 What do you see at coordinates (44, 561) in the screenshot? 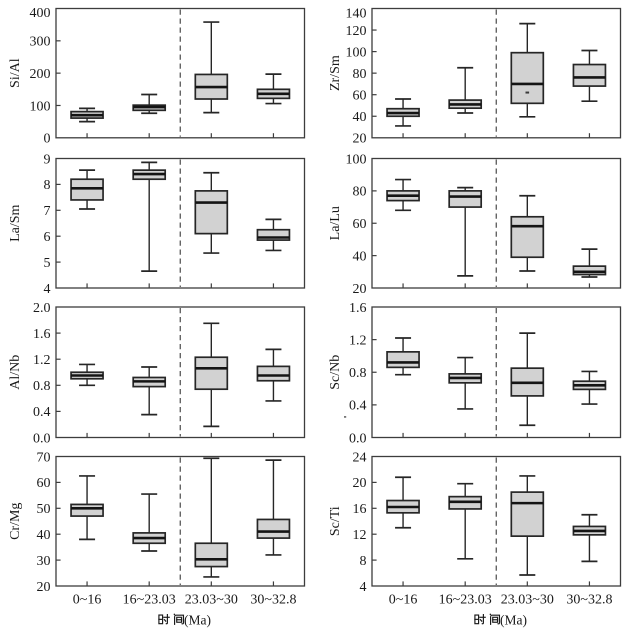
I see `svg-text: 30` at bounding box center [44, 561].